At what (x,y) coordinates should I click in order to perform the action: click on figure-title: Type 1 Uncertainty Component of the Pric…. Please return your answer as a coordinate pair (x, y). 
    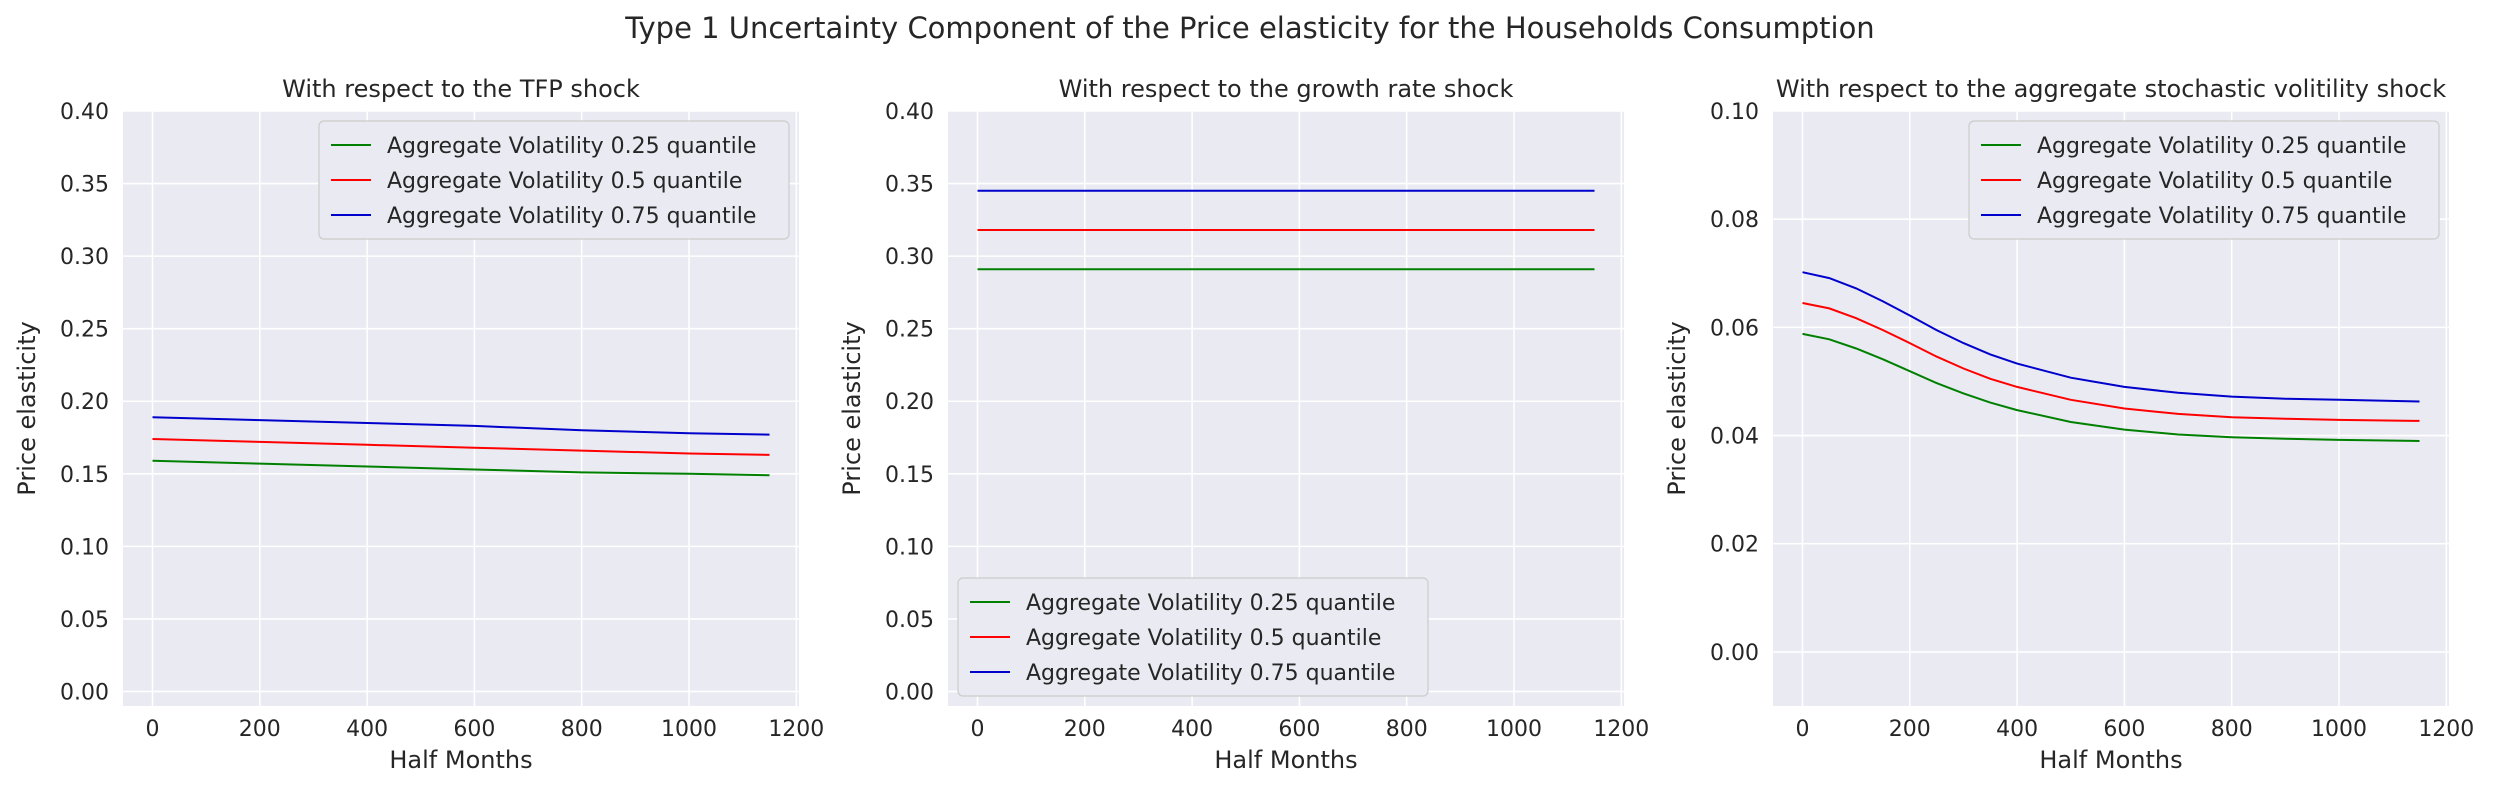
    Looking at the image, I should click on (1249, 28).